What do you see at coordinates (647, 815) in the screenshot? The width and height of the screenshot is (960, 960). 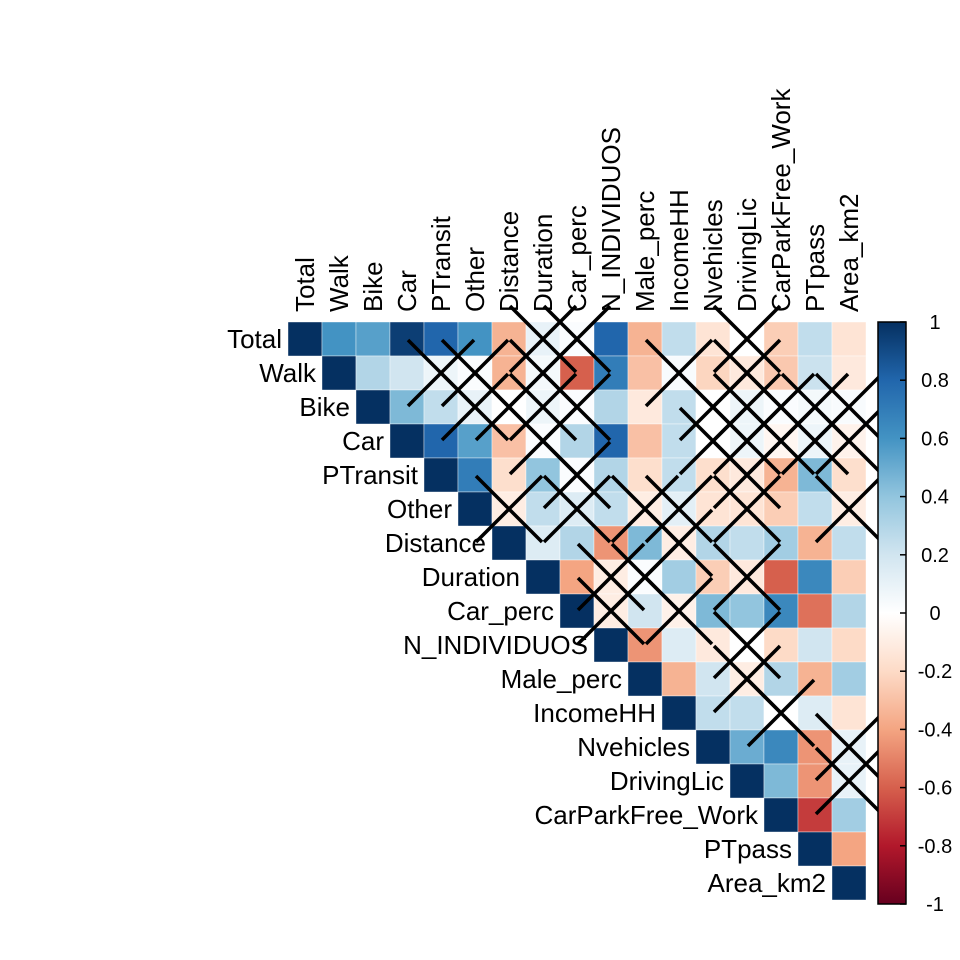 I see `row-label: CarParkFree_Work` at bounding box center [647, 815].